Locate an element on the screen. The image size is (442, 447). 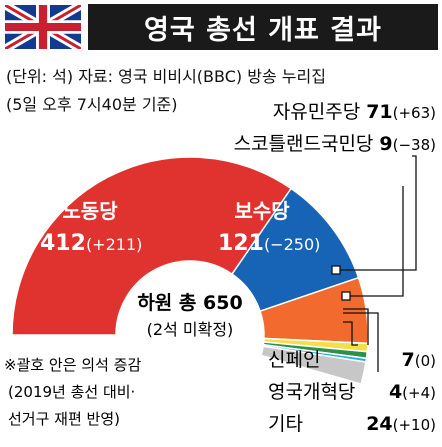
label-labour-value: 412(+211) is located at coordinates (91, 243).